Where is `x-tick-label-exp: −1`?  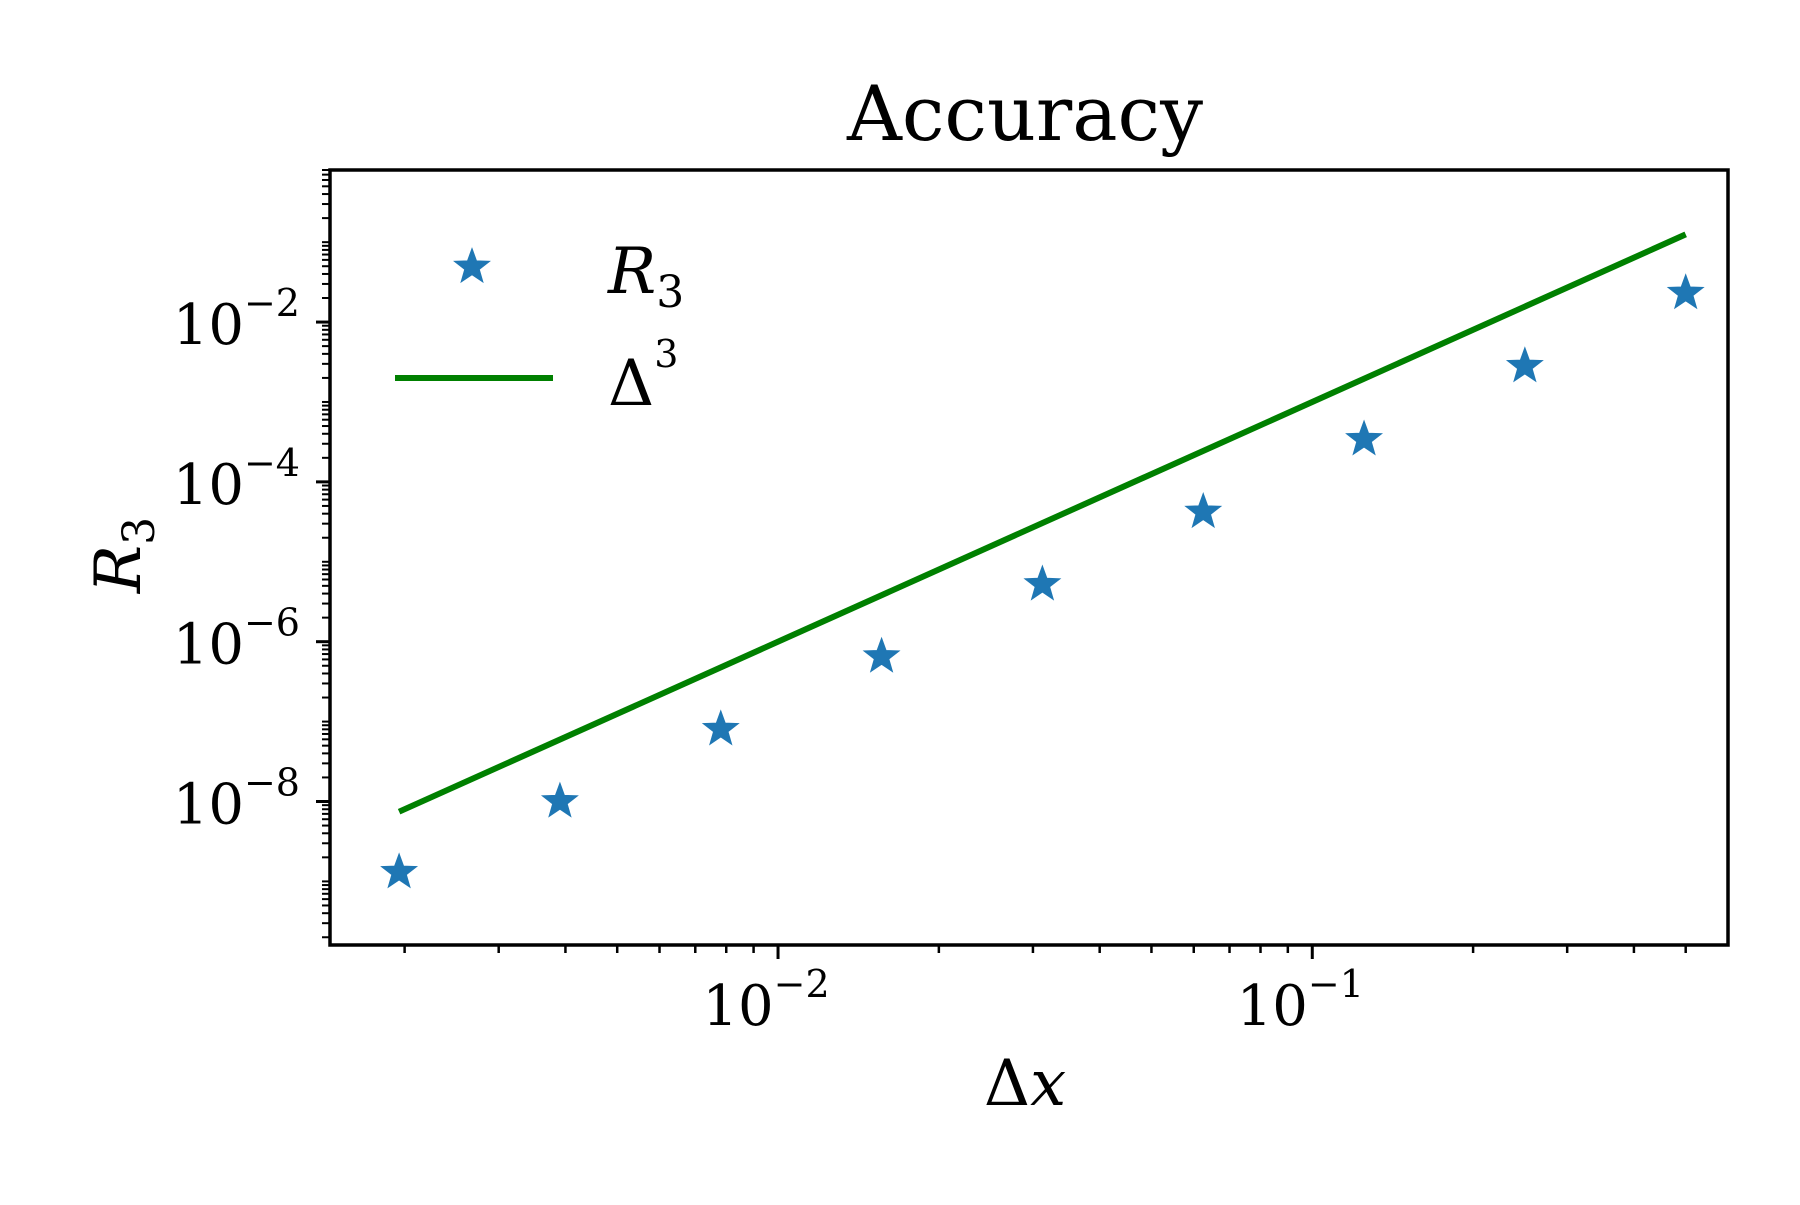
x-tick-label-exp: −1 is located at coordinates (1336, 984).